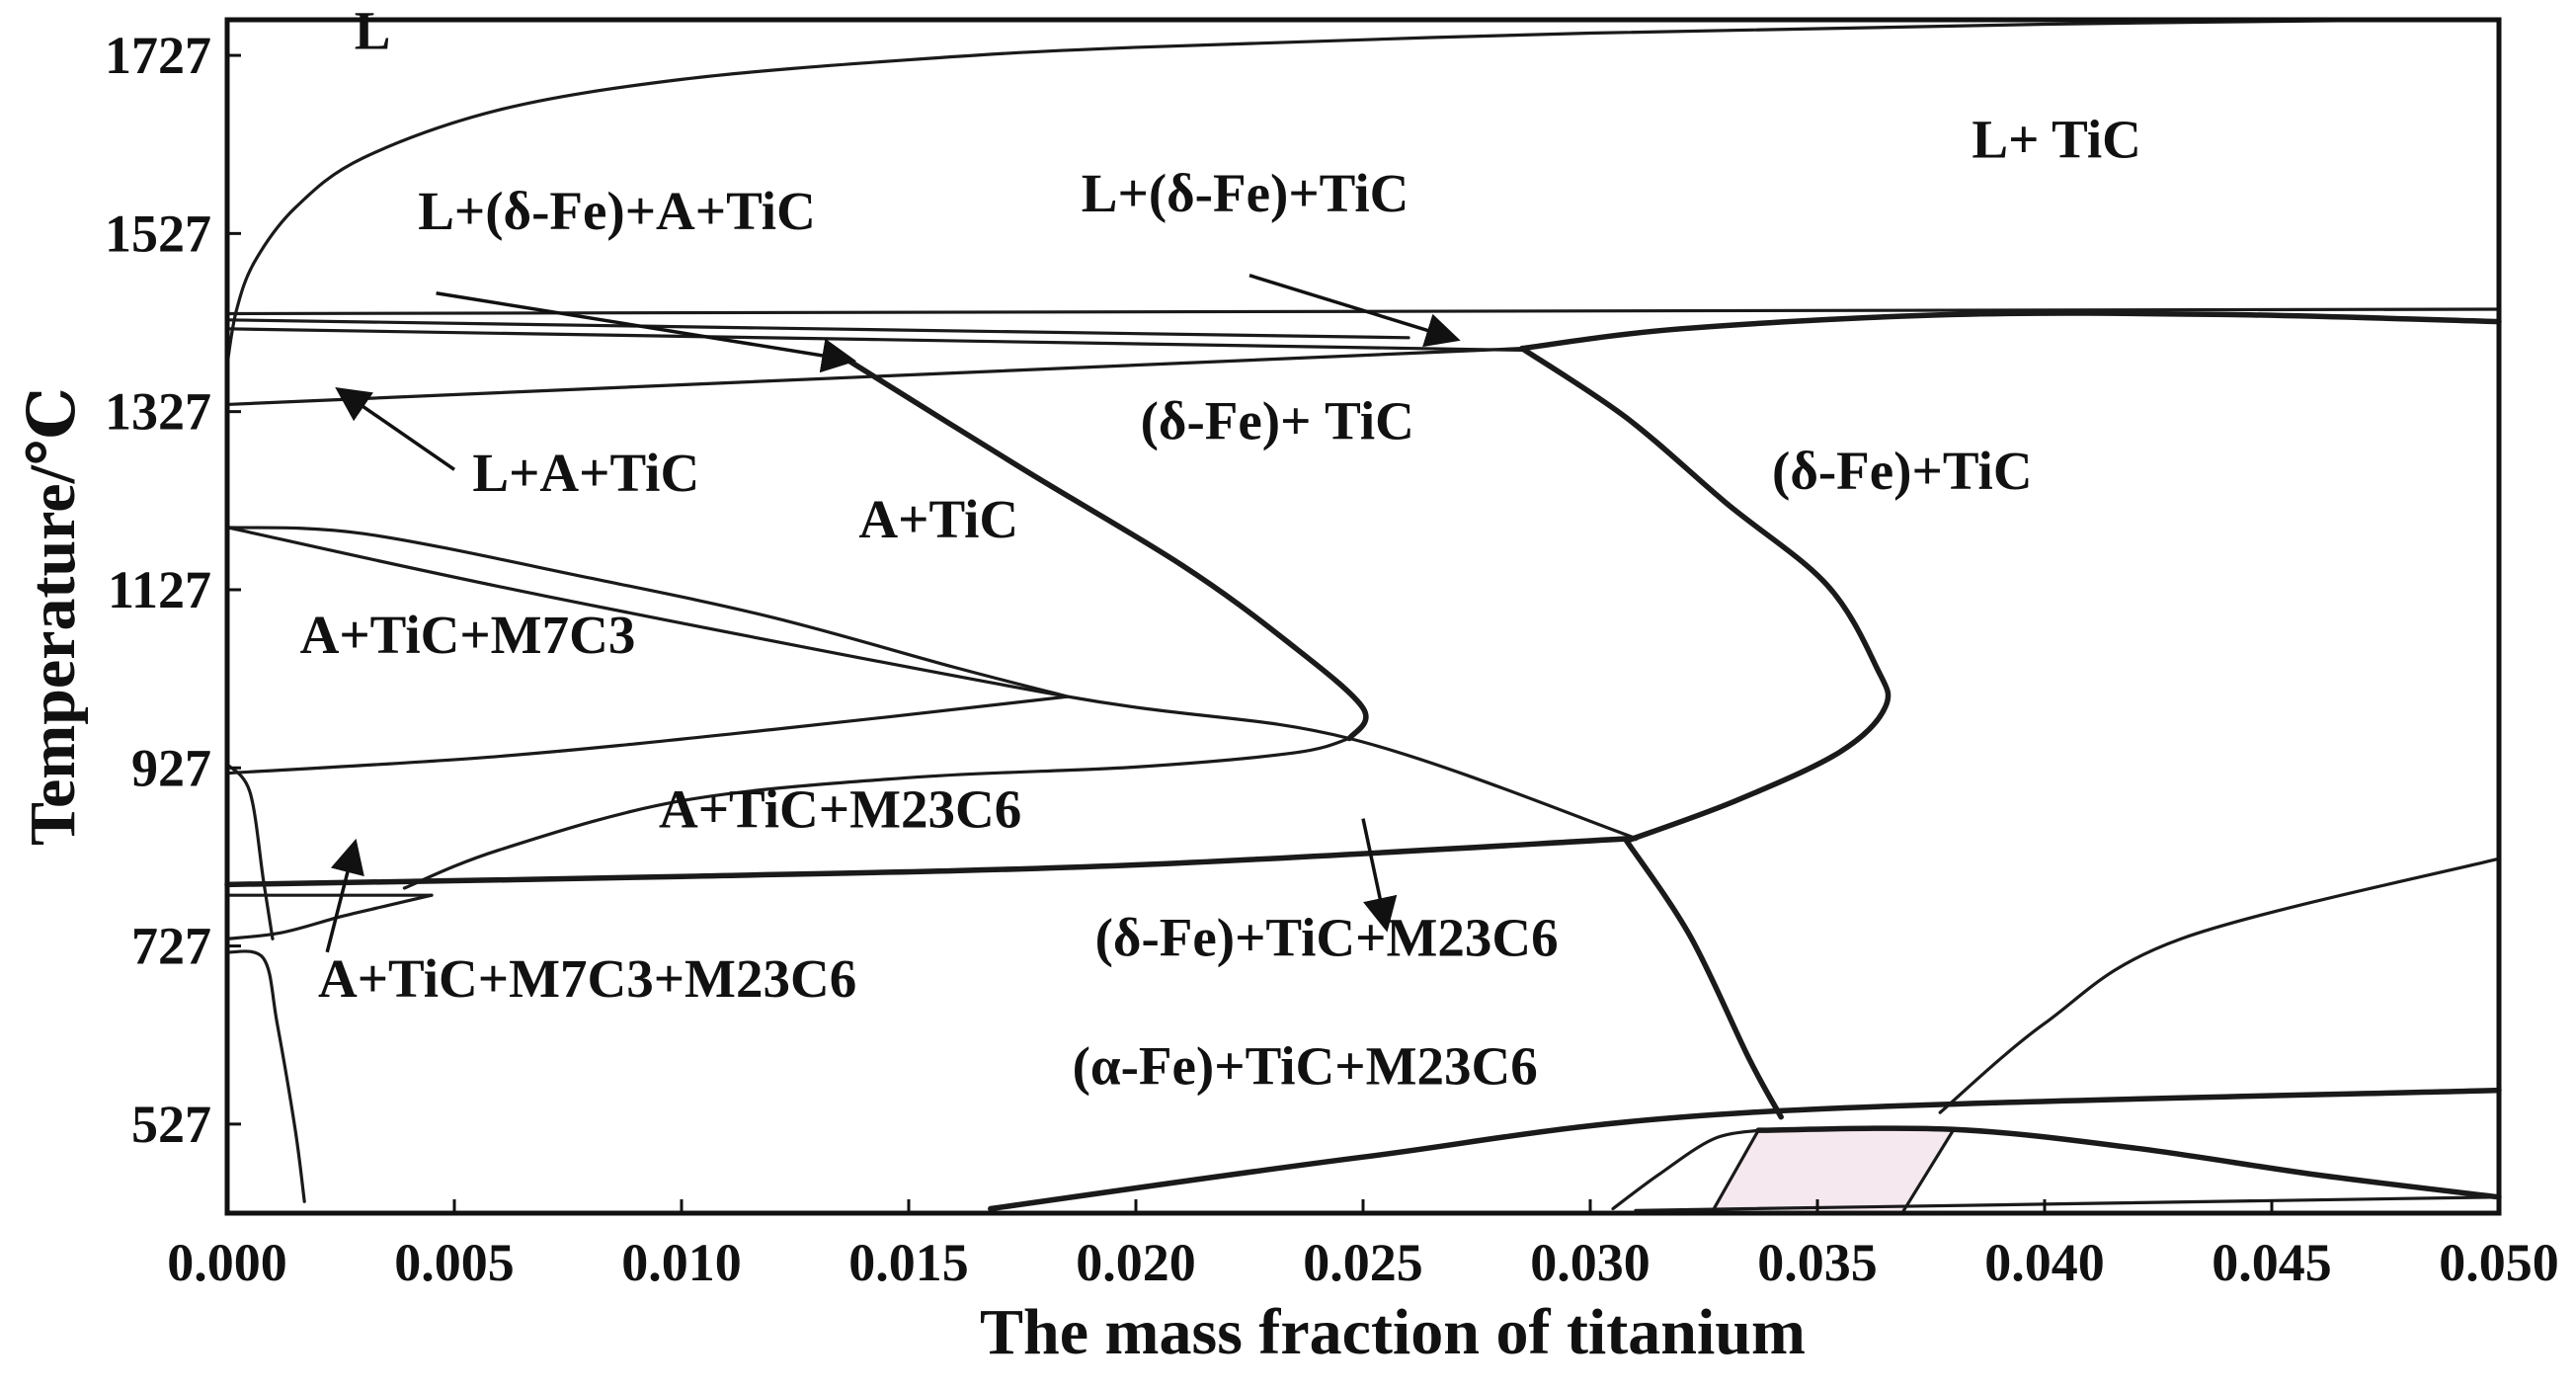  Describe the element at coordinates (1245, 193) in the screenshot. I see `region-L-dFe-TiC: L+(δ-Fe)+TiC` at that location.